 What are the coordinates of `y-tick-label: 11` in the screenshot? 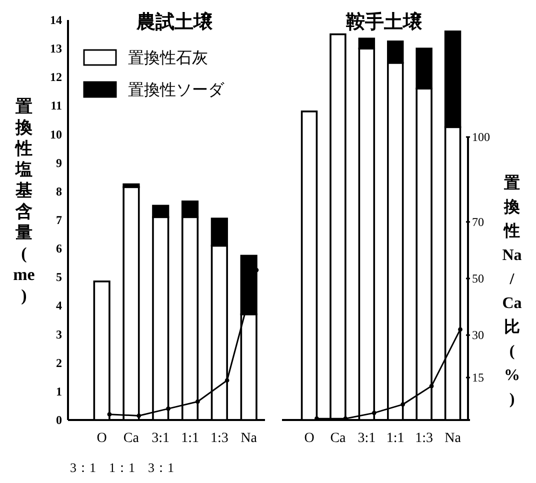 It's located at (56, 105).